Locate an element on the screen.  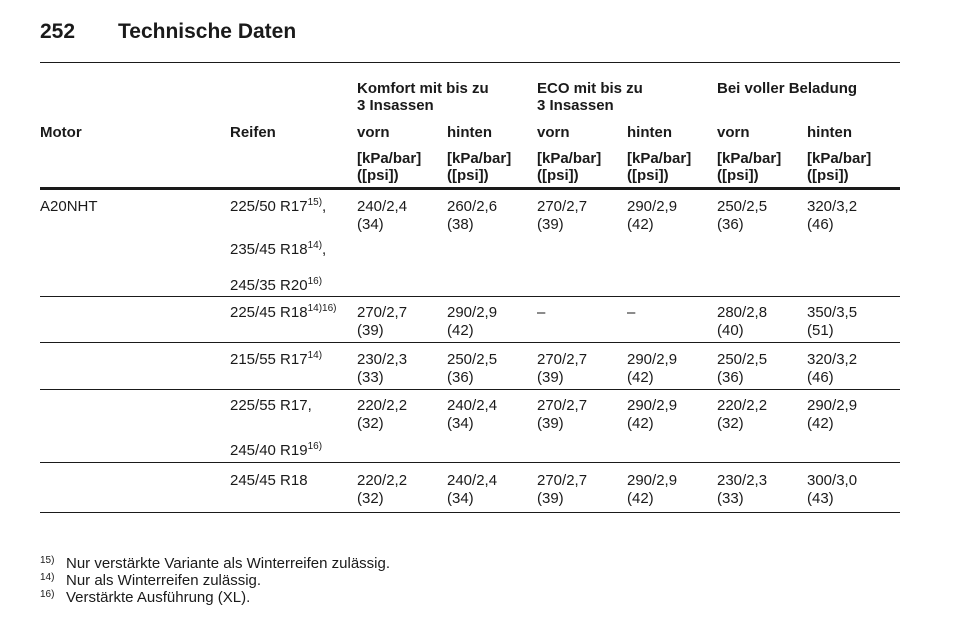
group-header: ECO mit bis zu 3 Insassen is located at coordinates (590, 97).